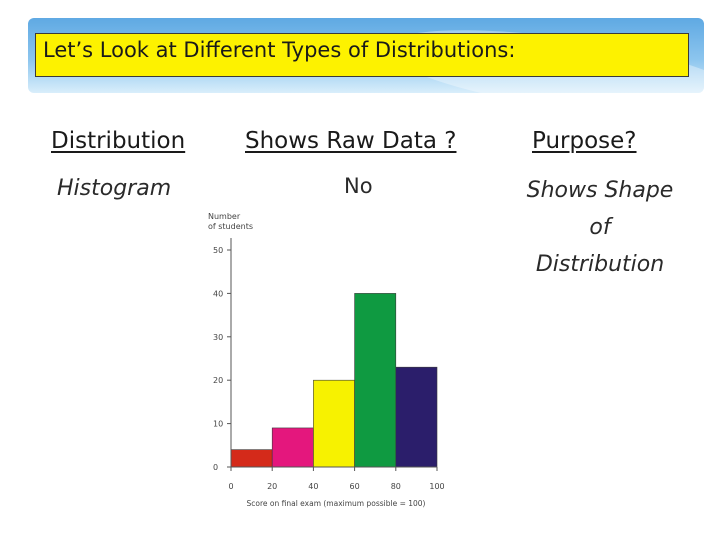  Describe the element at coordinates (114, 188) in the screenshot. I see `cell-distribution-histogram: Histogram` at that location.